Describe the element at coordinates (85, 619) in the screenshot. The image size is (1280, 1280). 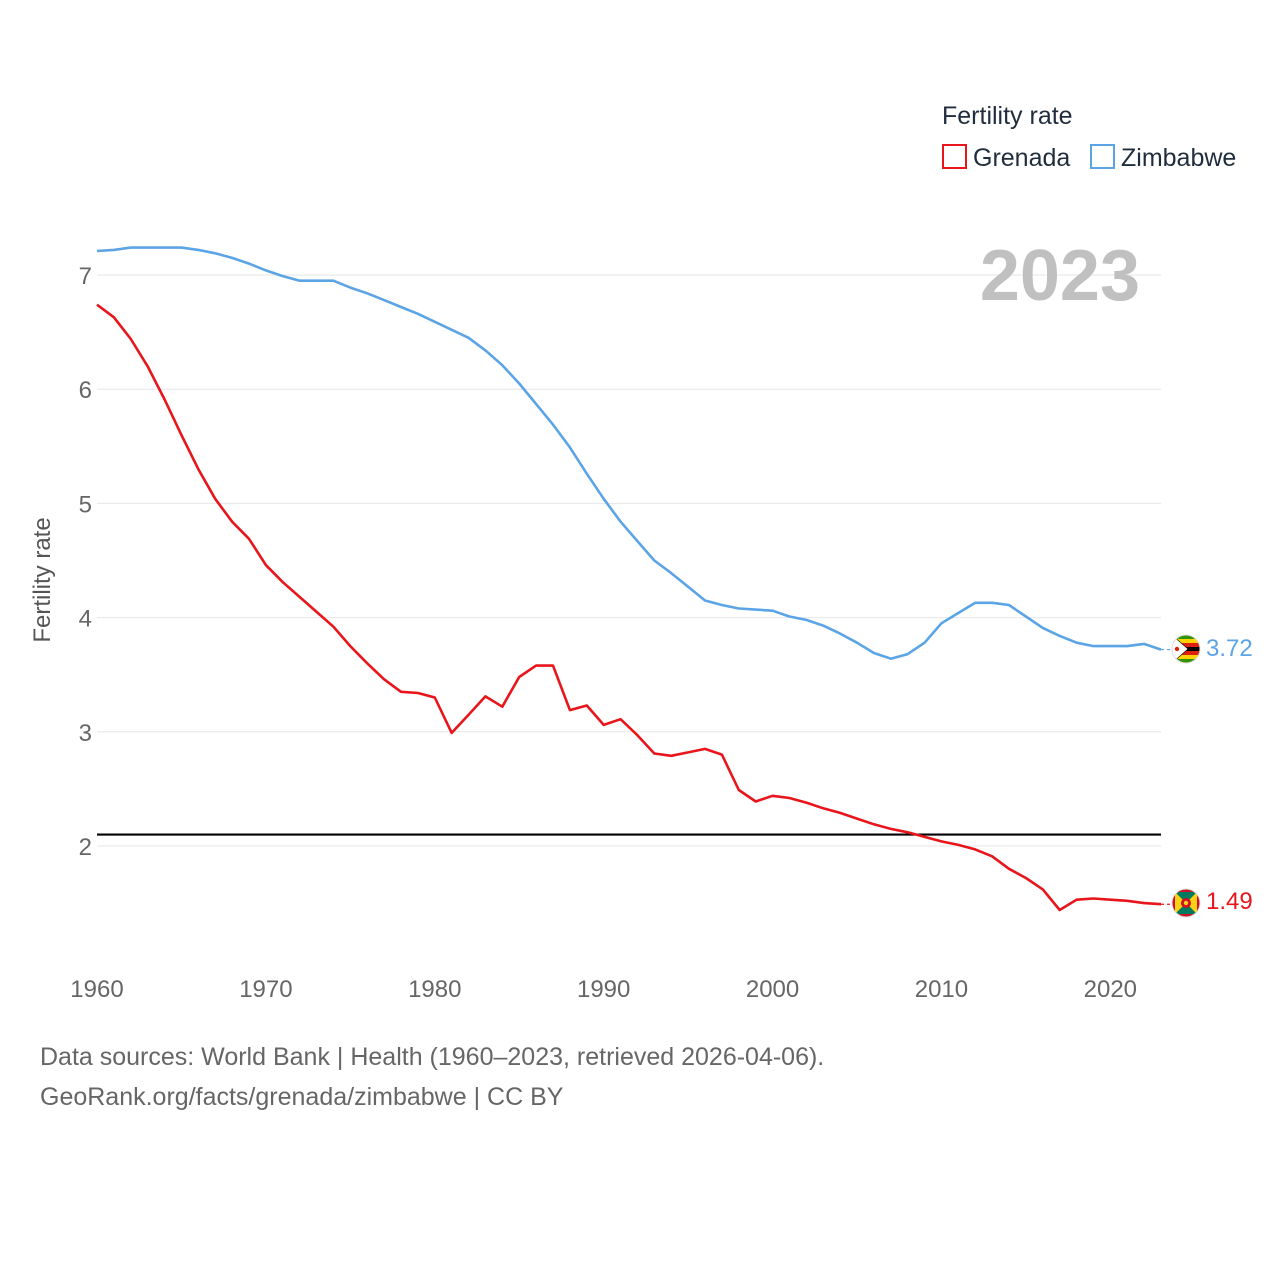
I see `y-tick-label: 4` at that location.